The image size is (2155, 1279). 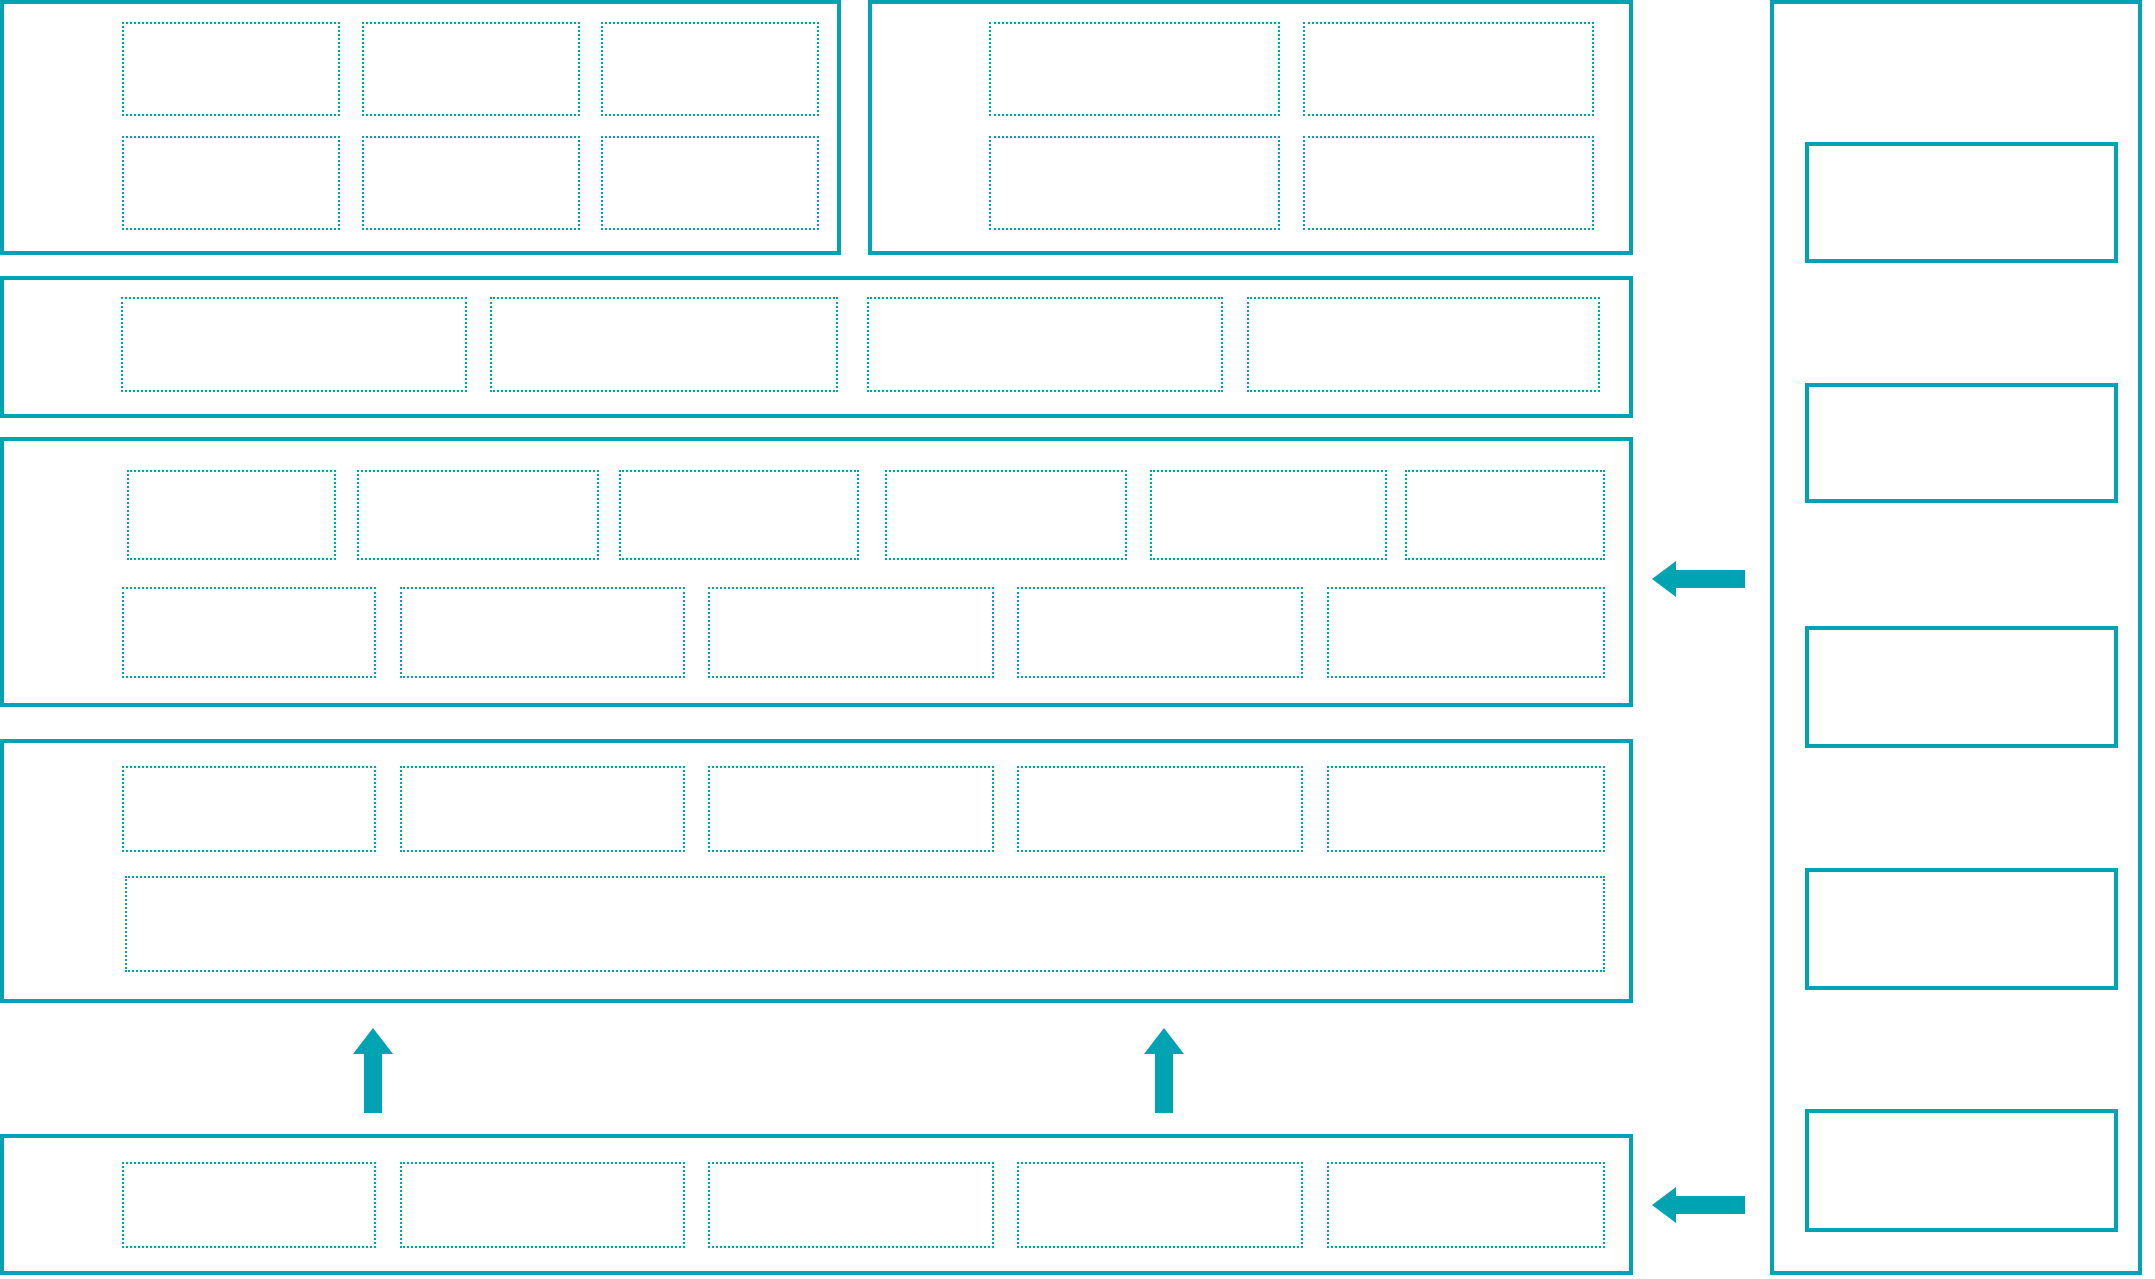 I want to click on up-arrow-right-icon, so click(x=1164, y=1070).